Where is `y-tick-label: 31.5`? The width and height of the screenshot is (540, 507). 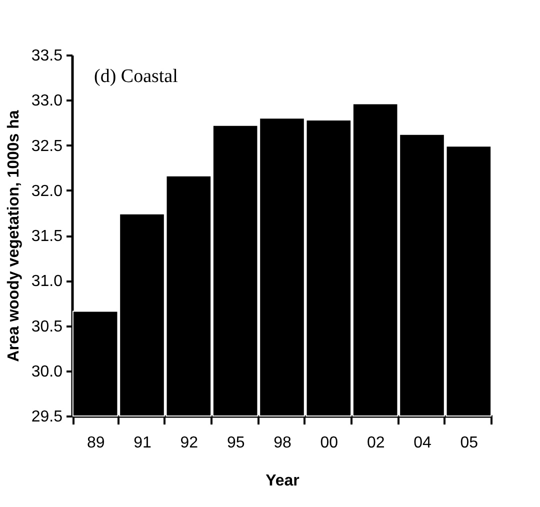
y-tick-label: 31.5 is located at coordinates (47, 236).